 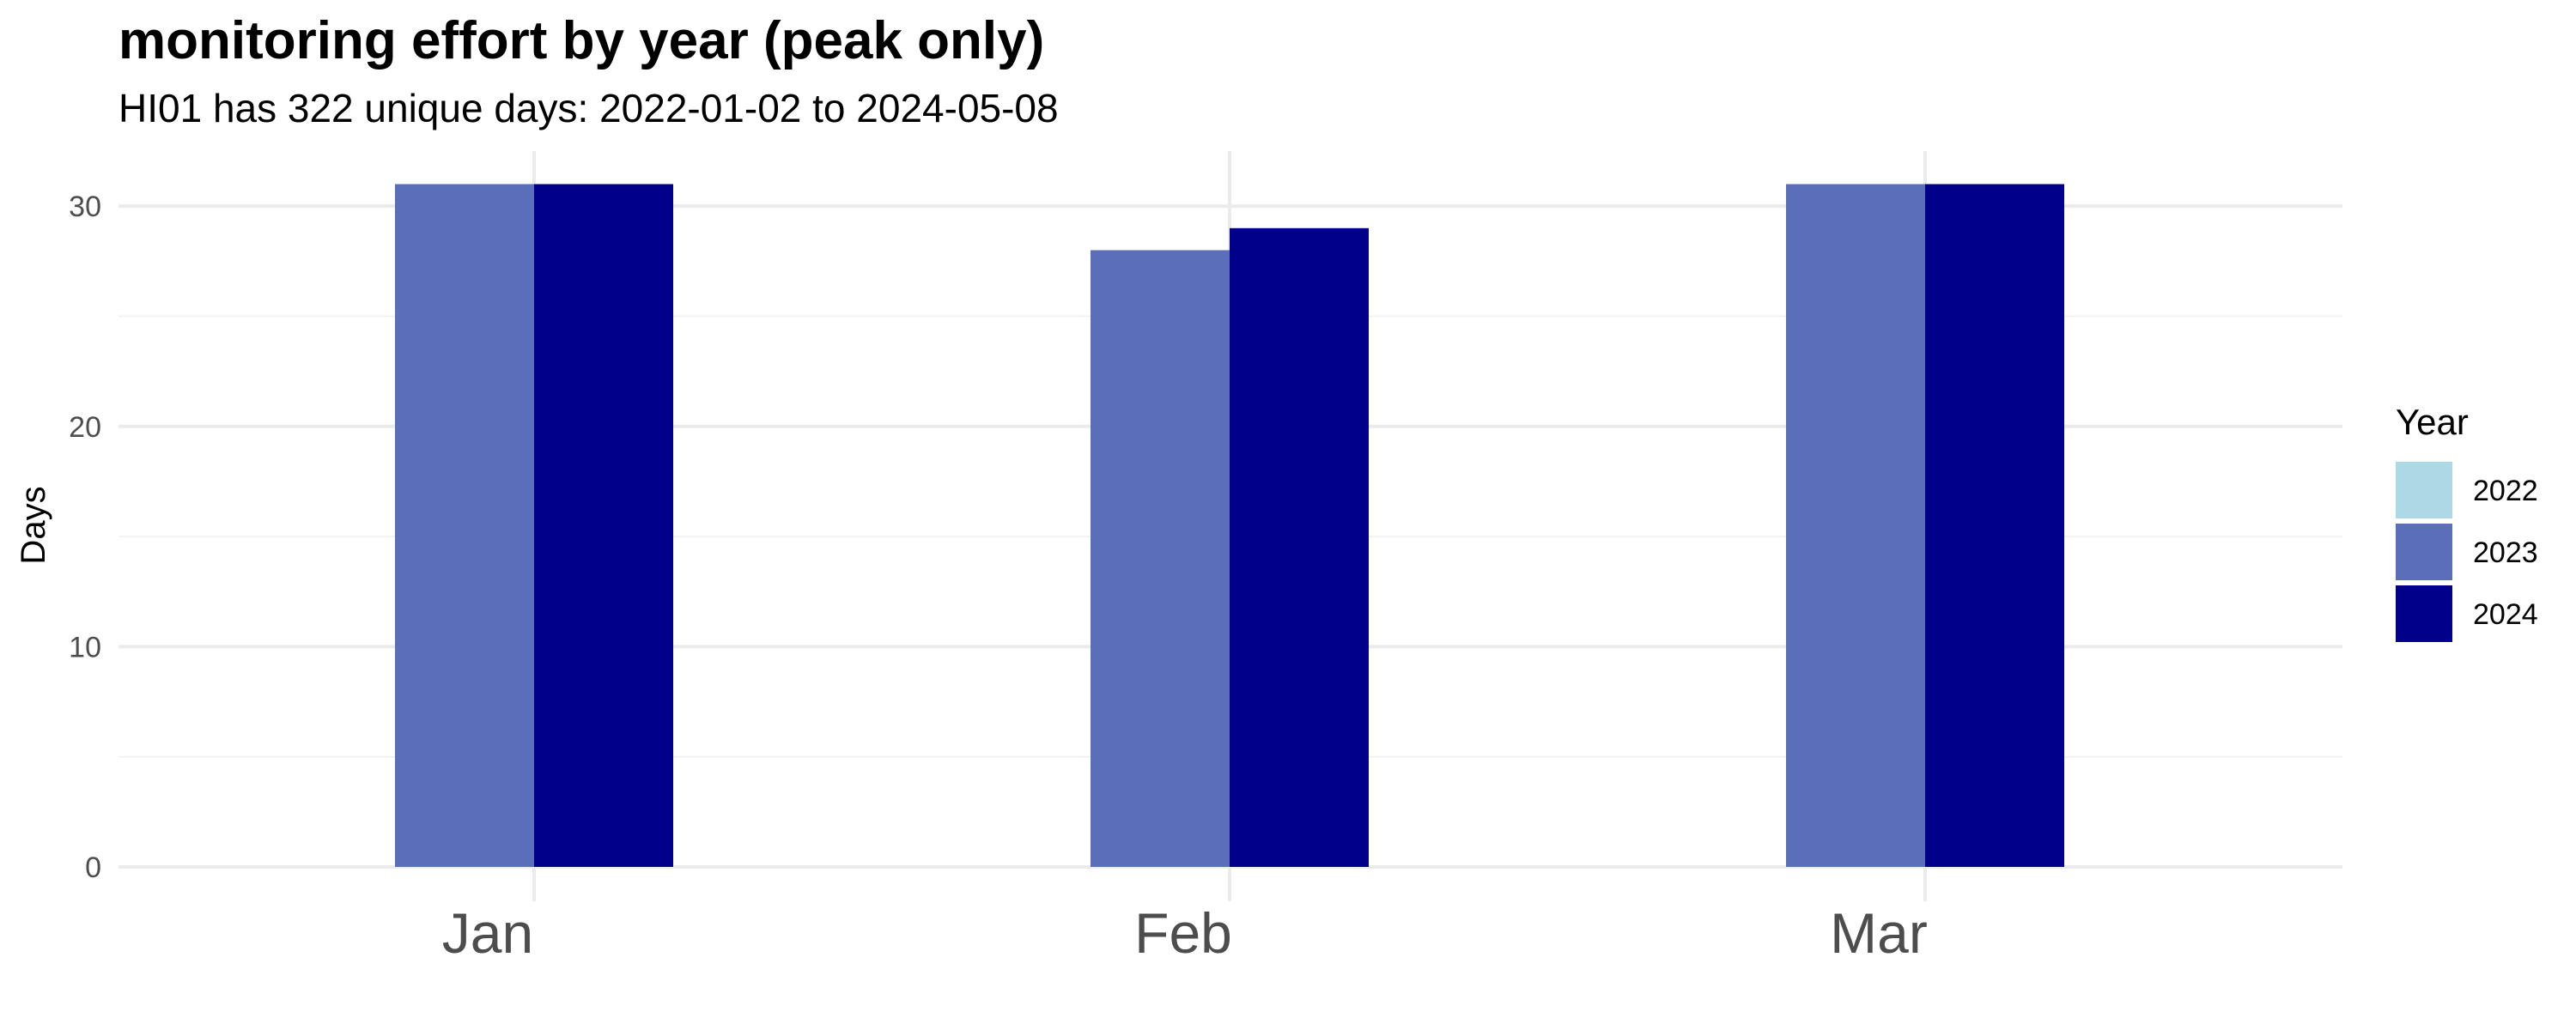 What do you see at coordinates (1160, 558) in the screenshot?
I see `bar-feb-2023` at bounding box center [1160, 558].